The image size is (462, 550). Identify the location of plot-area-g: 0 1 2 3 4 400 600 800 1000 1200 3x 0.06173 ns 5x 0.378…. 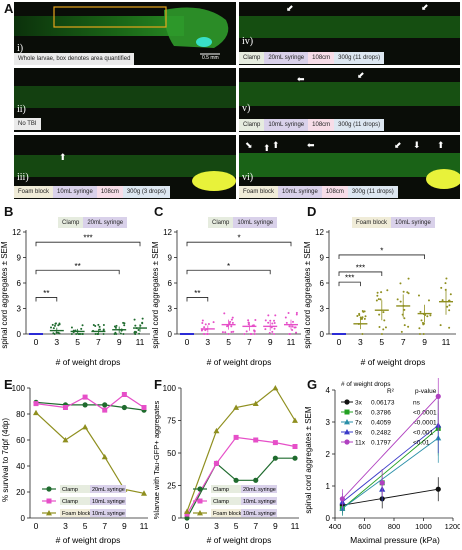
(393, 454).